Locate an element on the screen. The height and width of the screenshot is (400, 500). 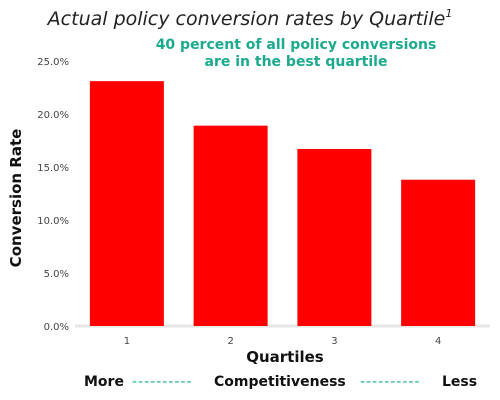
x-tick-label: 1 is located at coordinates (127, 341).